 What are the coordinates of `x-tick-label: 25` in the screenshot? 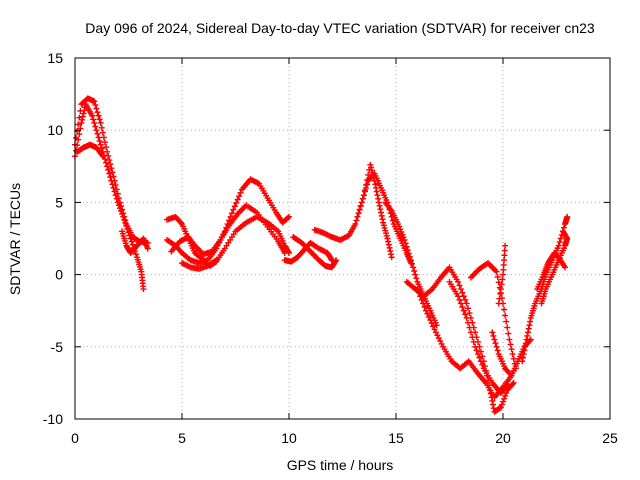 It's located at (610, 438).